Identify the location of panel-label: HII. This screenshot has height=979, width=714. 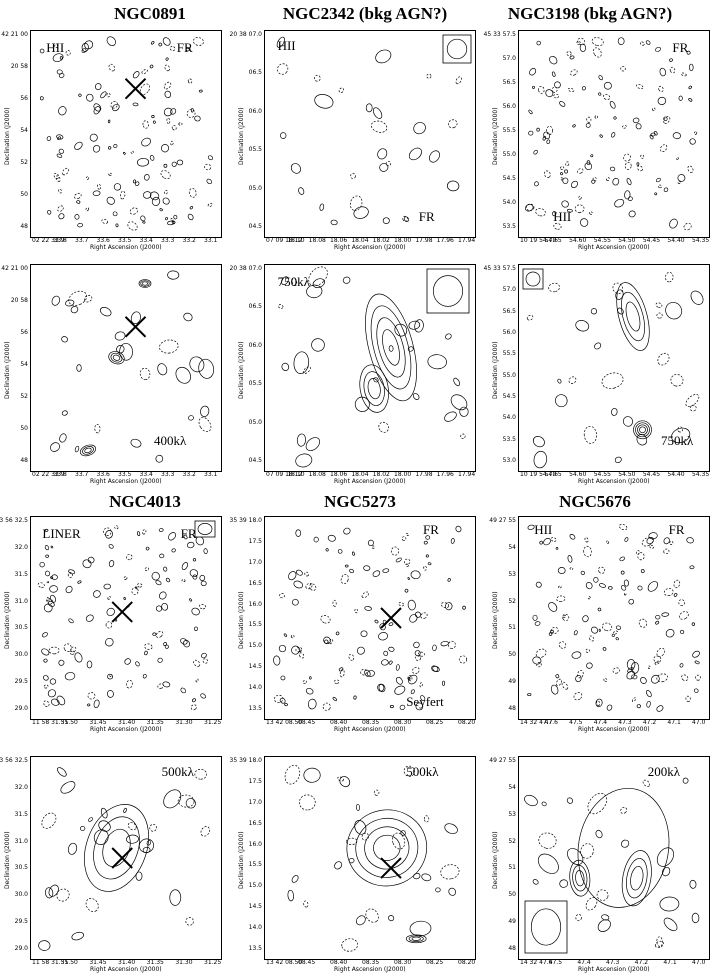
(55, 48).